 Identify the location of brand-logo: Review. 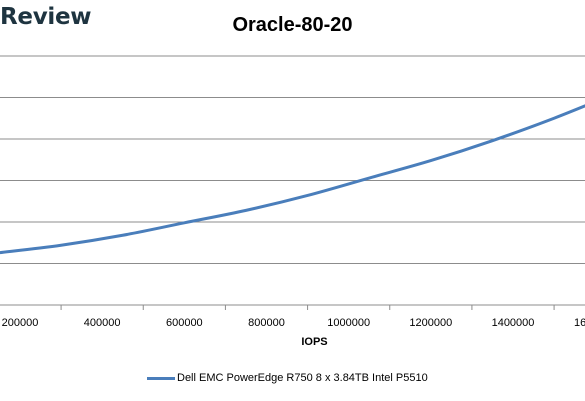
(46, 17).